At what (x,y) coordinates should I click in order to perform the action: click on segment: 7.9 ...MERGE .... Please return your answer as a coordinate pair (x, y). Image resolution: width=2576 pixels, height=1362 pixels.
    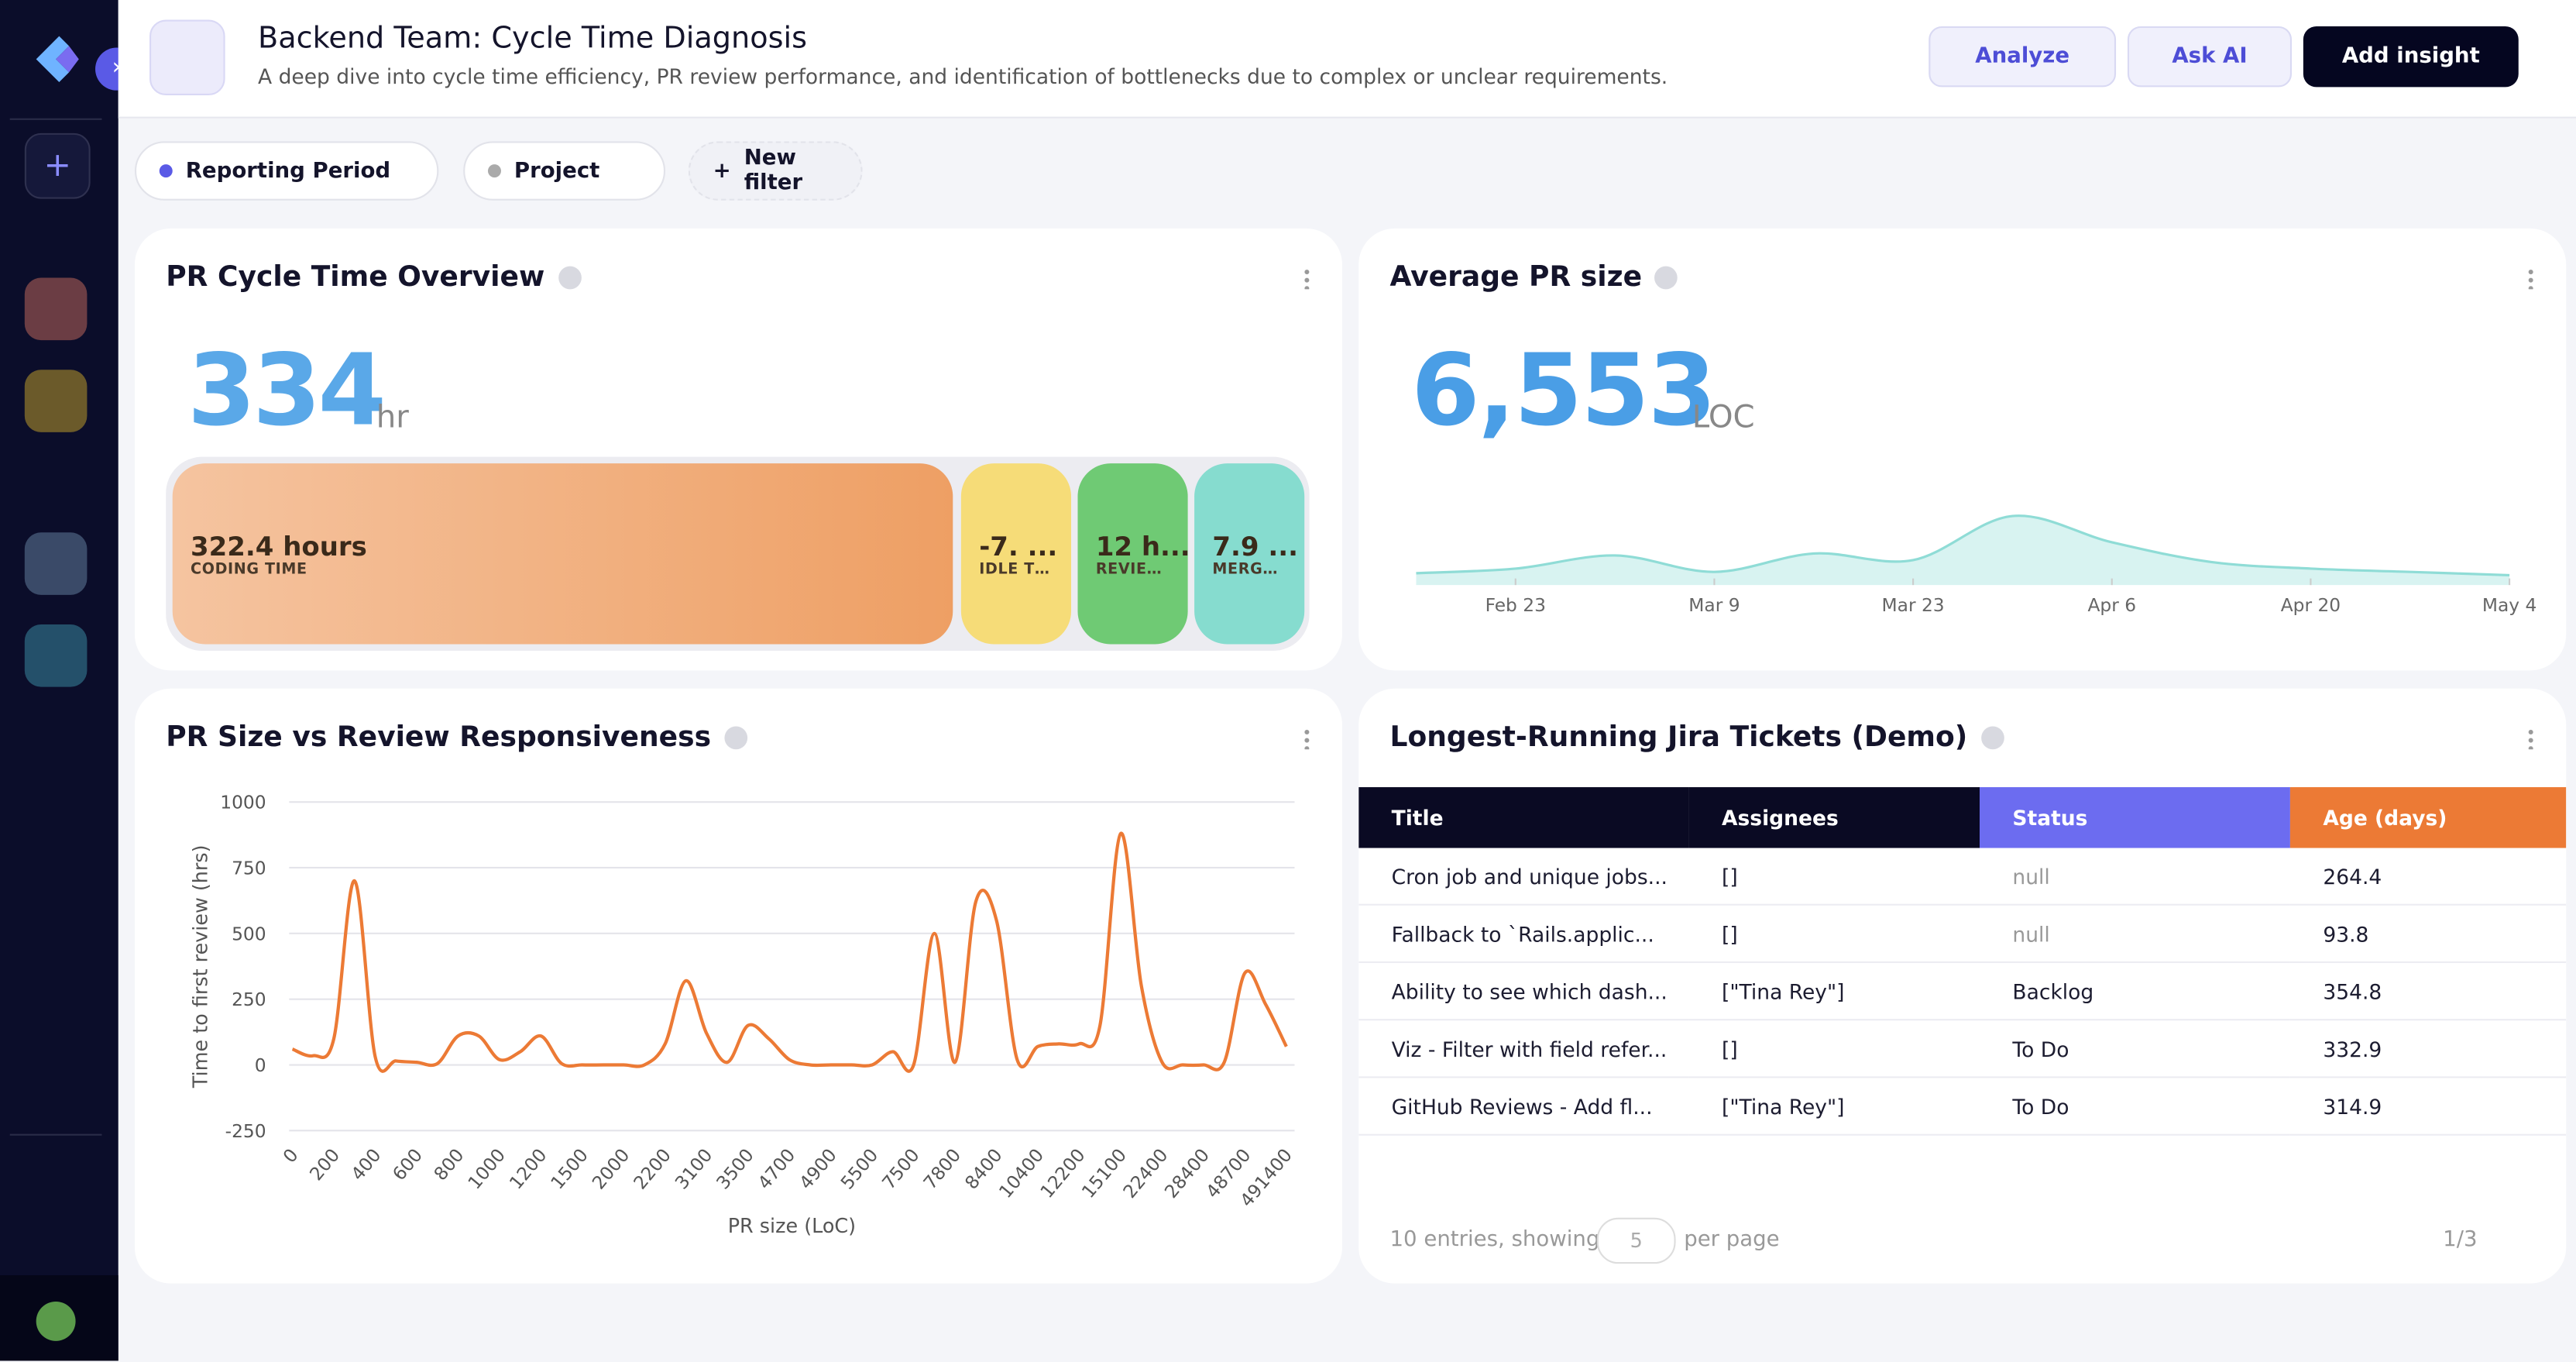
    Looking at the image, I should click on (1249, 554).